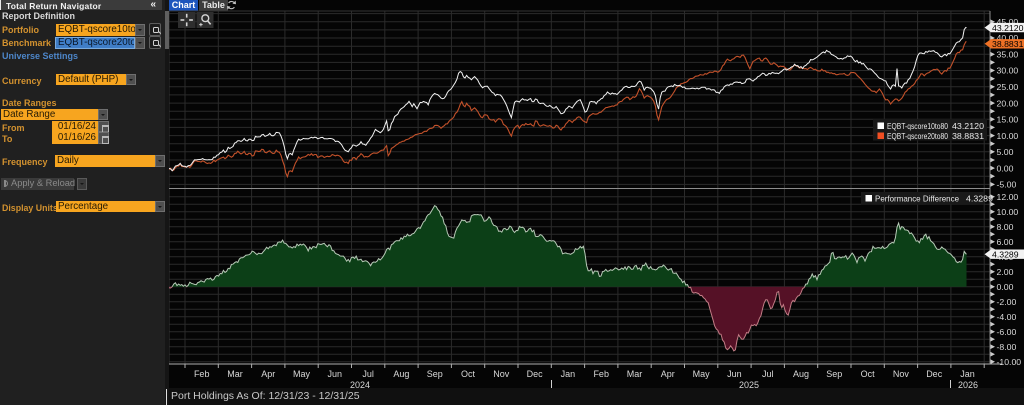  I want to click on svg-text: Chart, so click(184, 5).